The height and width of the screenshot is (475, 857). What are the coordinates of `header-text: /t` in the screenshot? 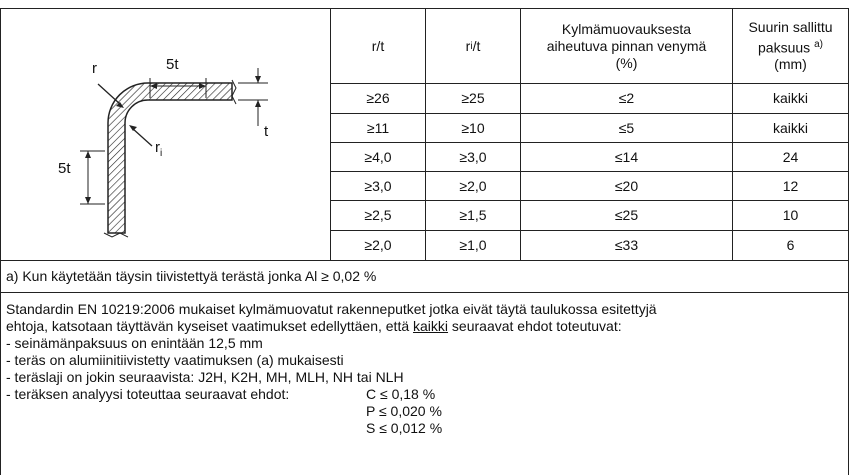 It's located at (476, 45).